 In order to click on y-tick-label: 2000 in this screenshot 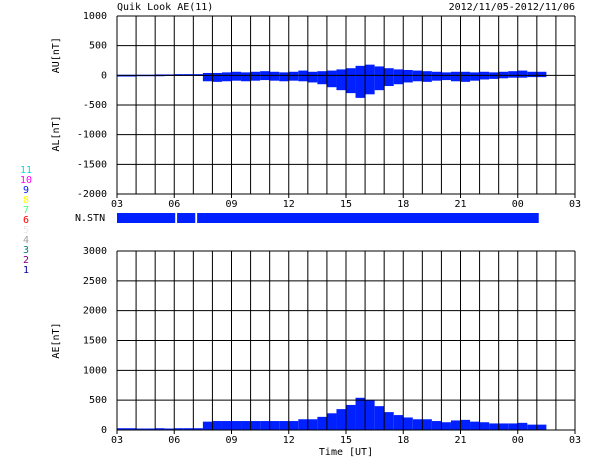, I will do `click(95, 311)`.